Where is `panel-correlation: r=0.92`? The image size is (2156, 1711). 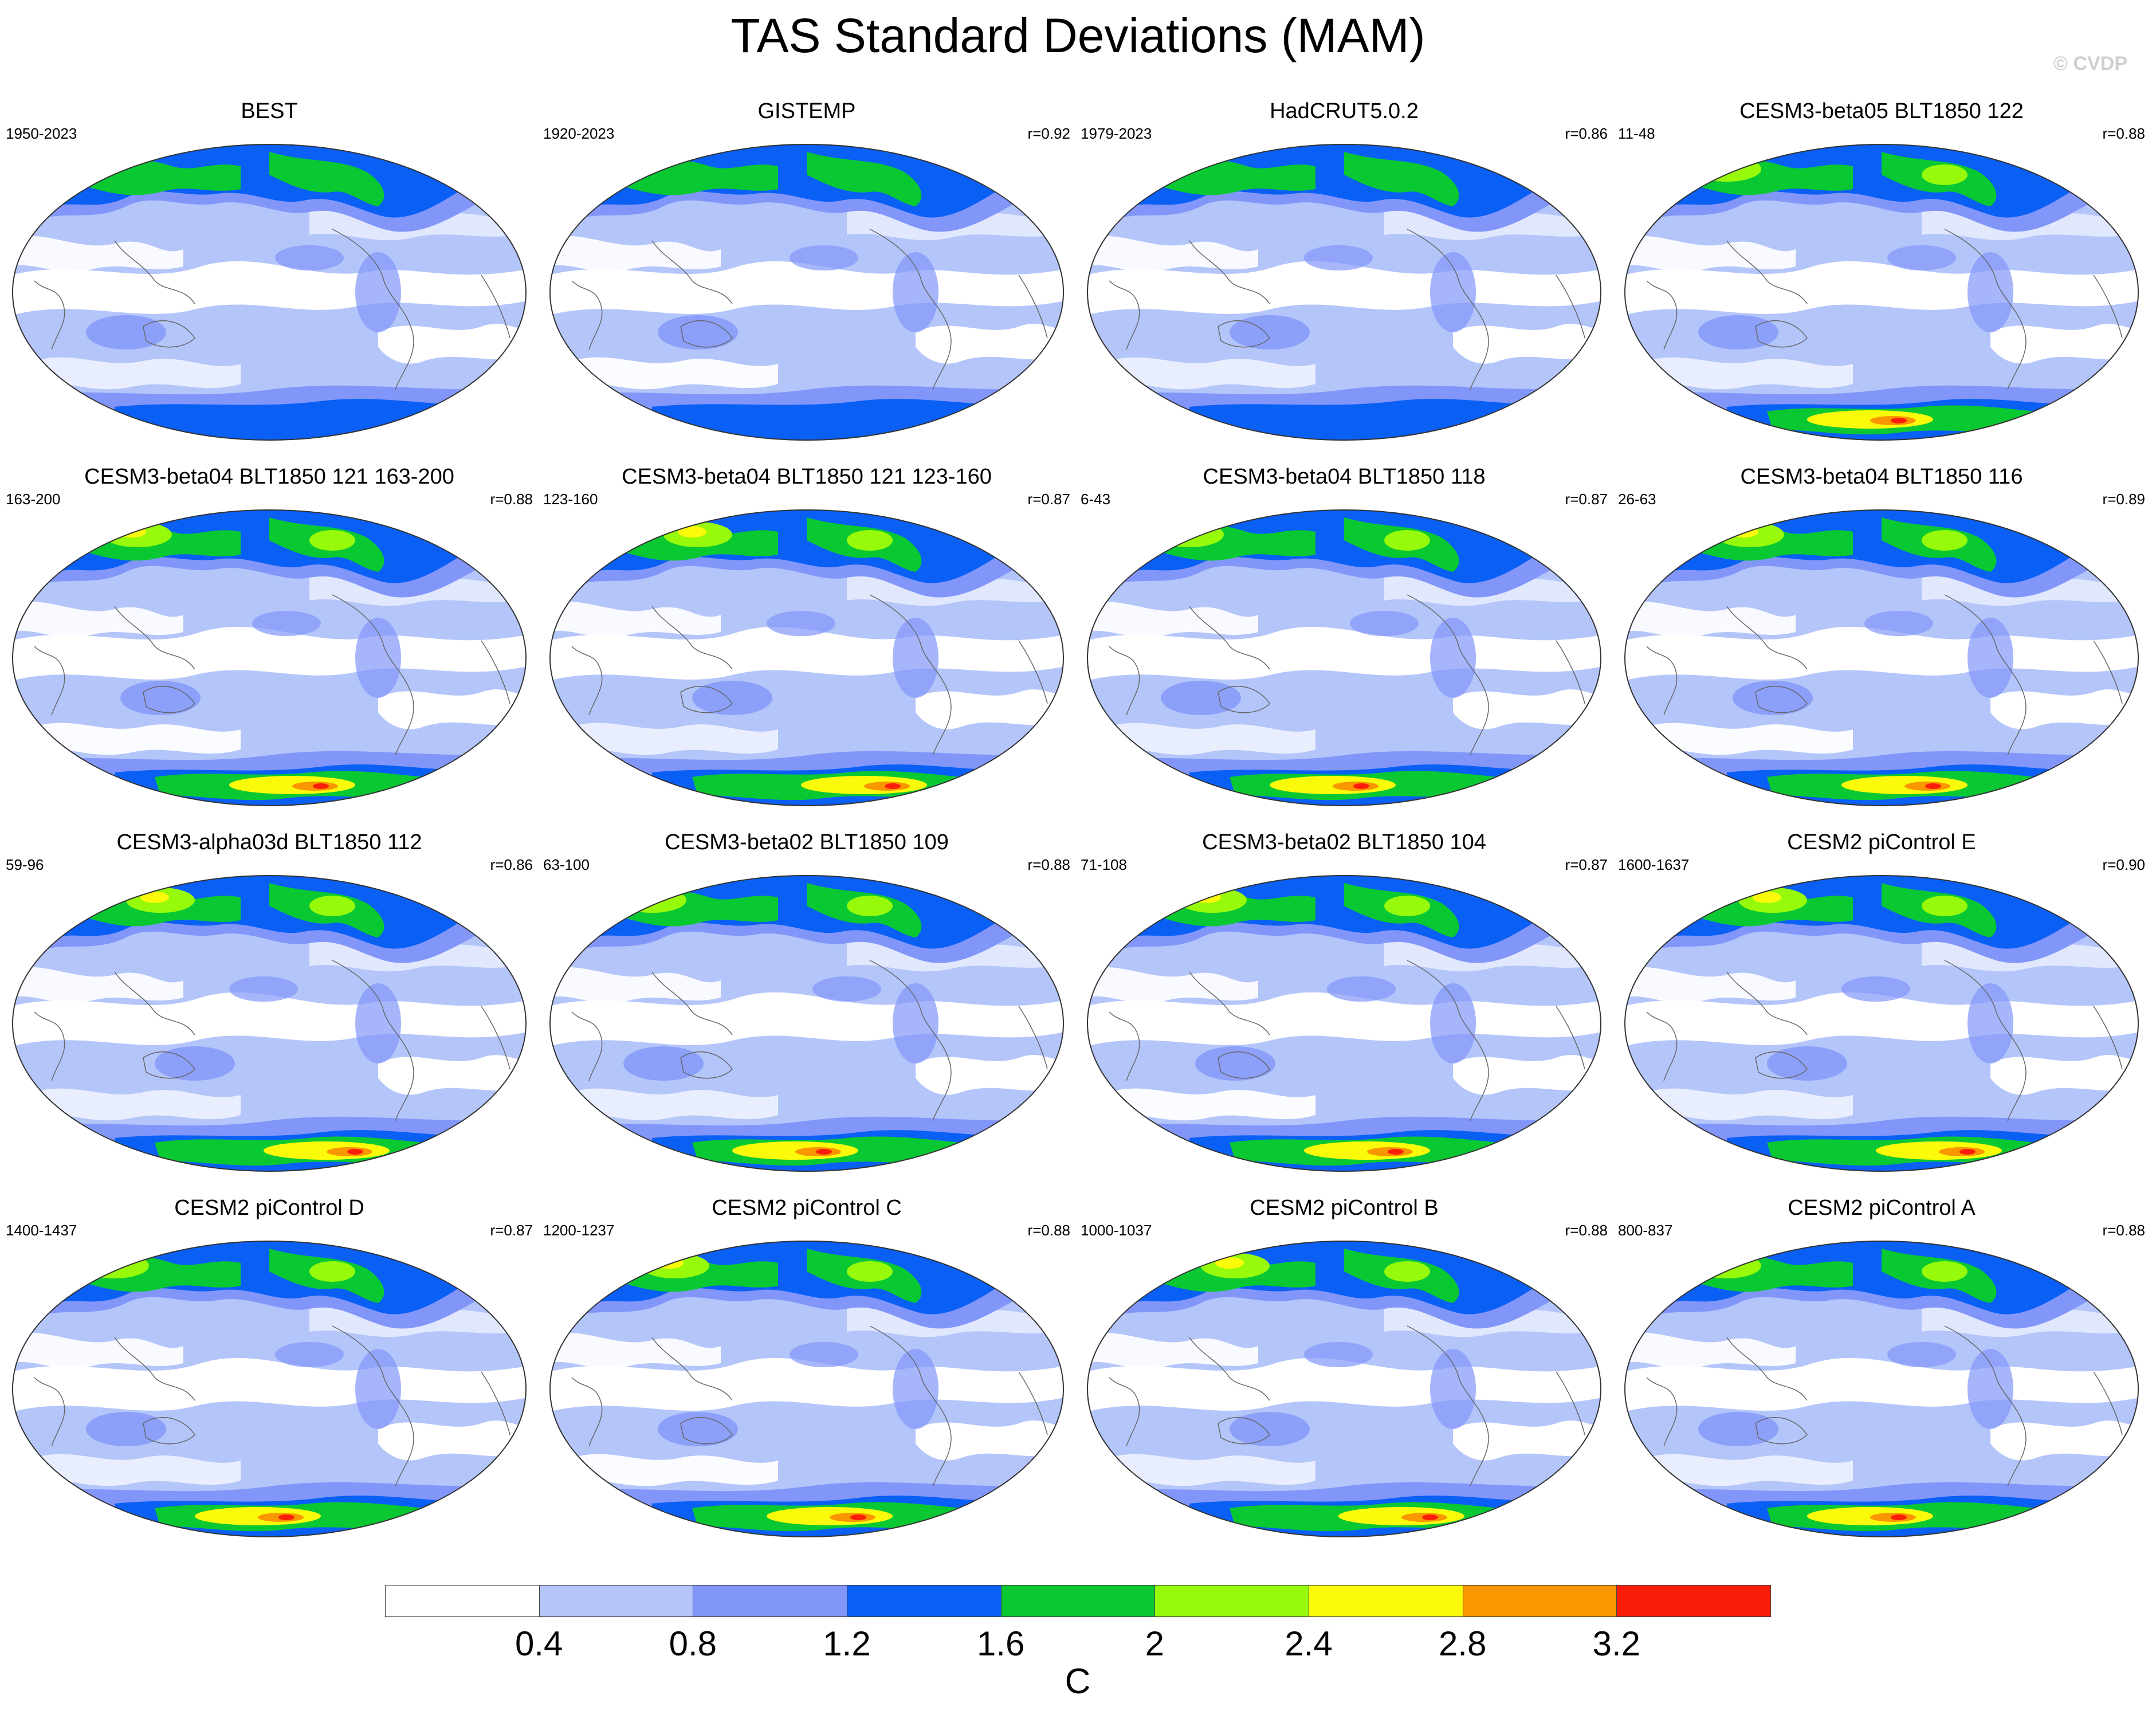 panel-correlation: r=0.92 is located at coordinates (1048, 133).